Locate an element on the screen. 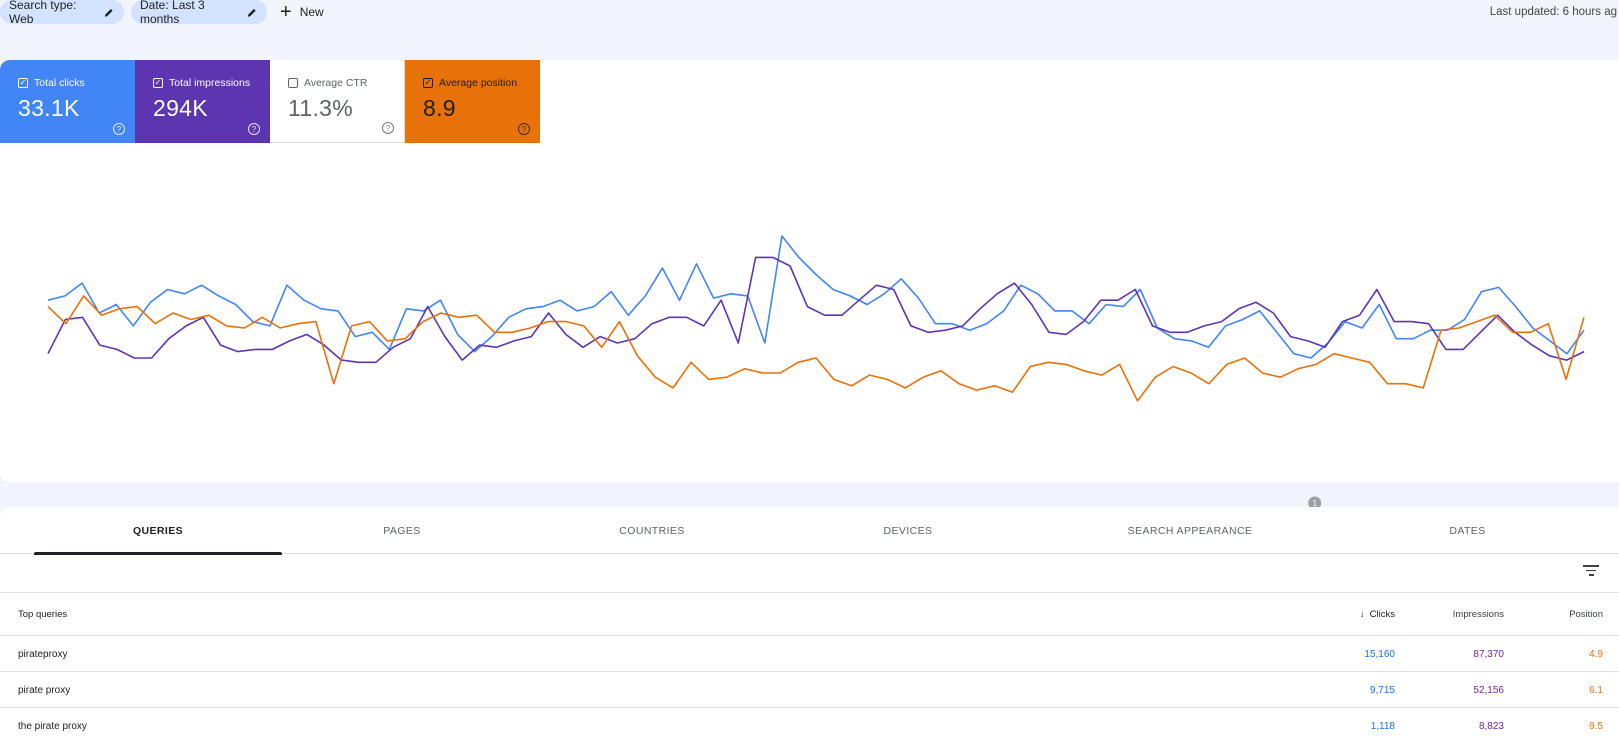 The width and height of the screenshot is (1619, 737). tab-countries: COUNTRIES is located at coordinates (652, 530).